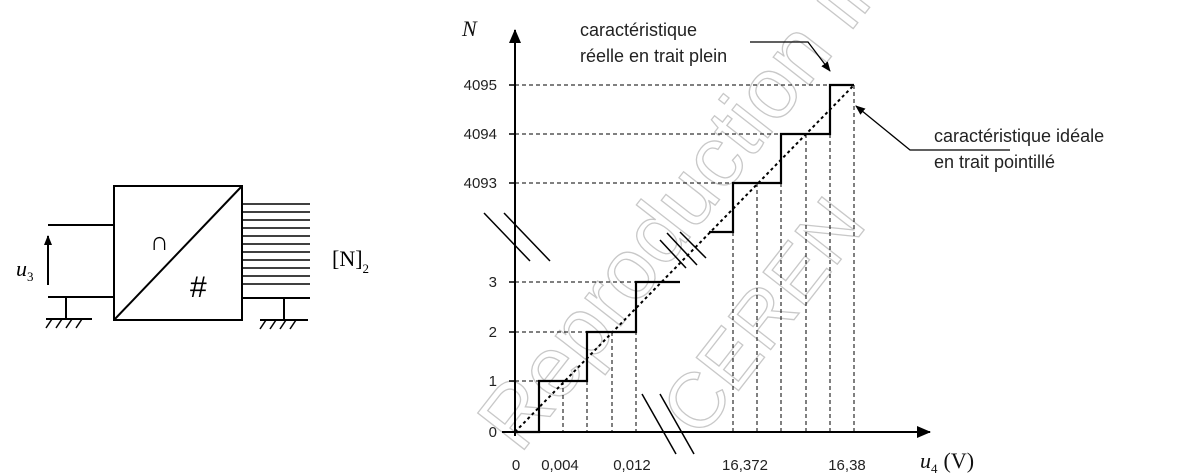  Describe the element at coordinates (560, 465) in the screenshot. I see `x-tick-label: 0,004` at that location.